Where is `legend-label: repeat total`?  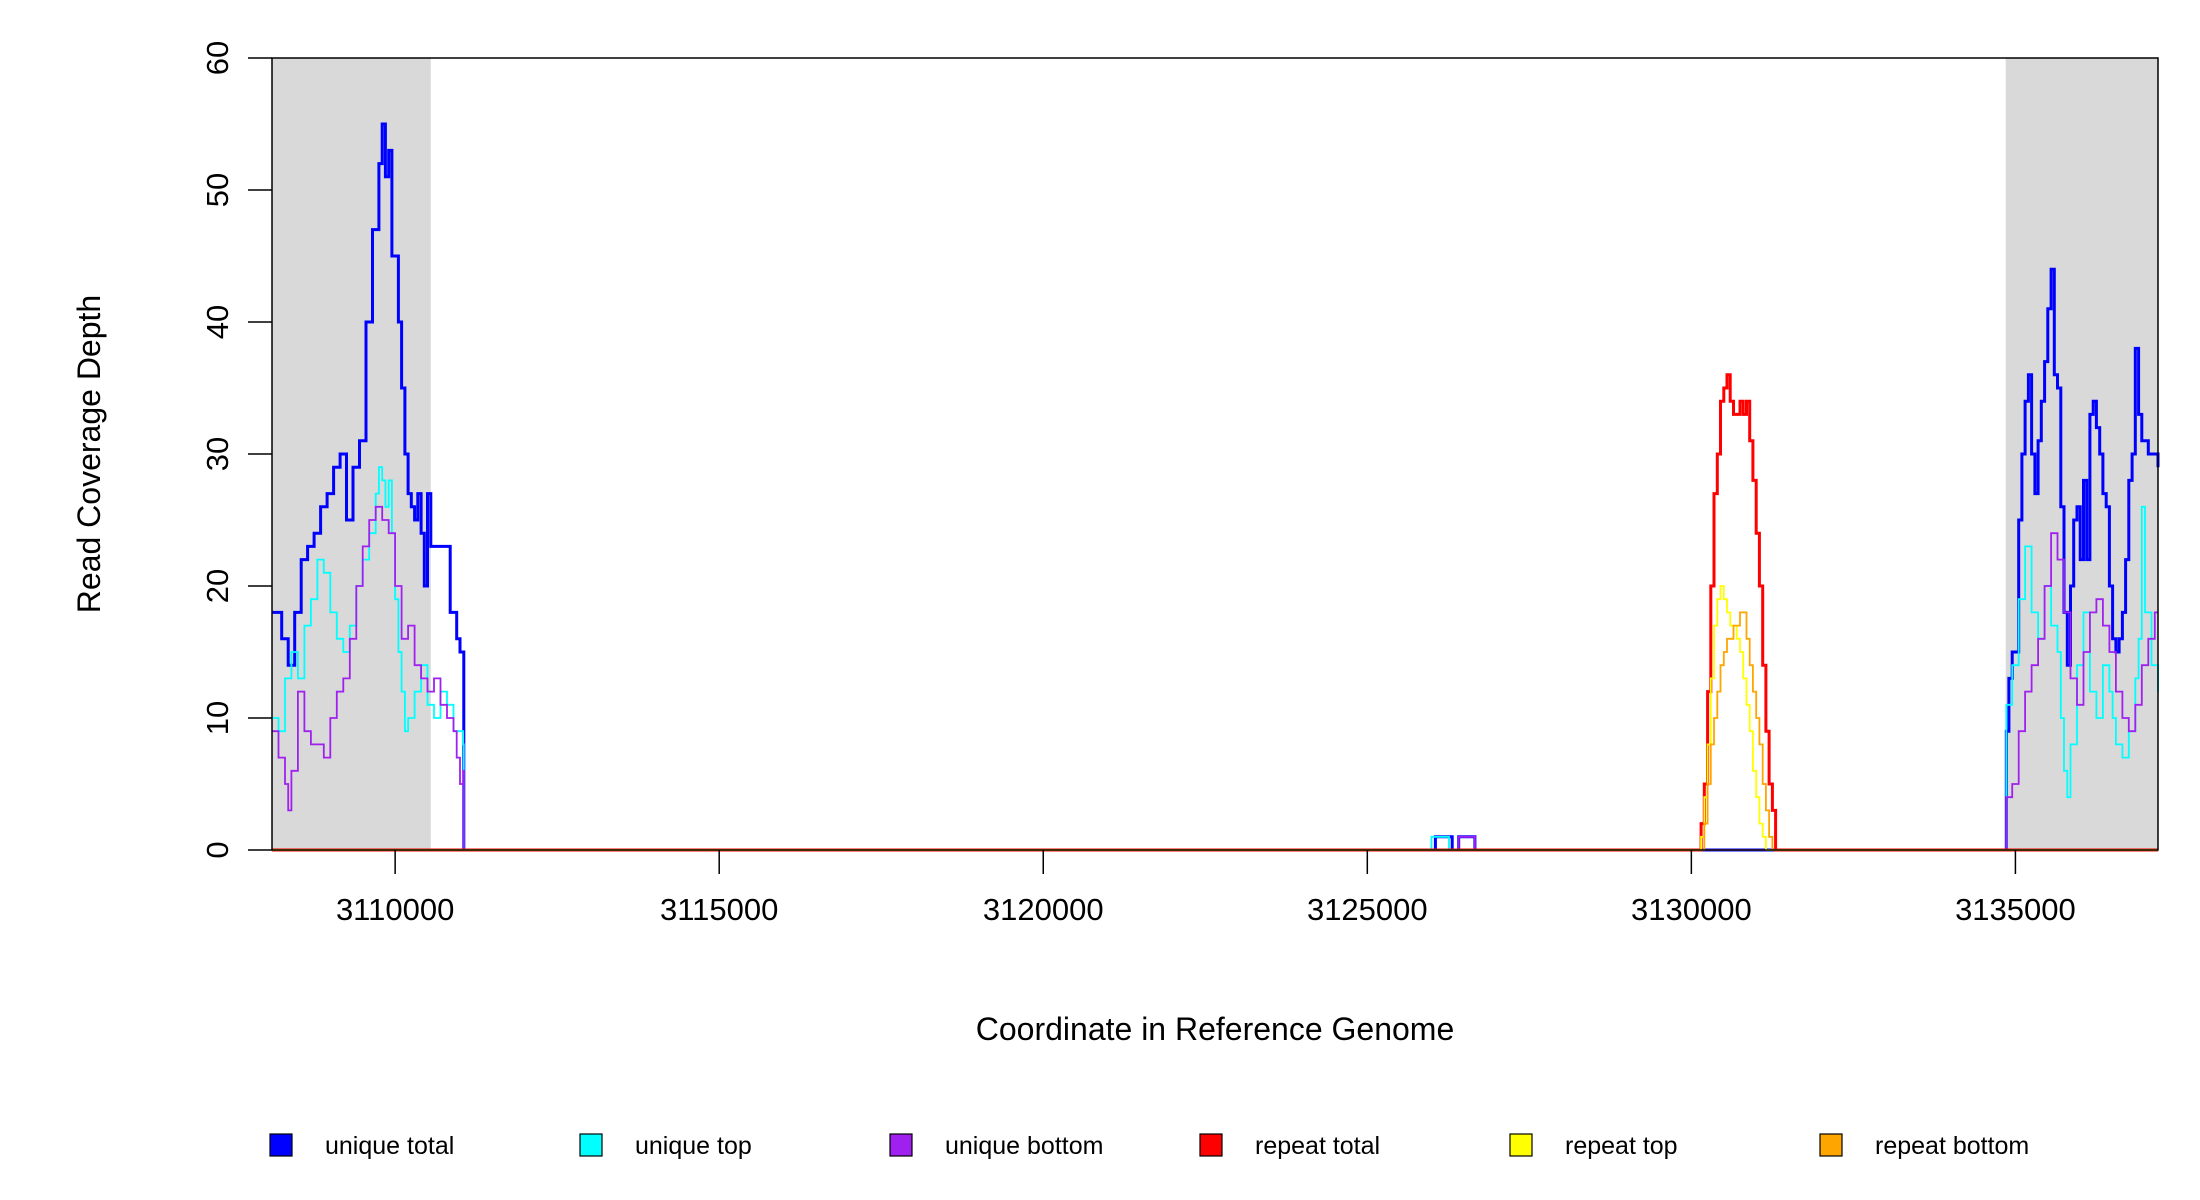
legend-label: repeat total is located at coordinates (1317, 1146).